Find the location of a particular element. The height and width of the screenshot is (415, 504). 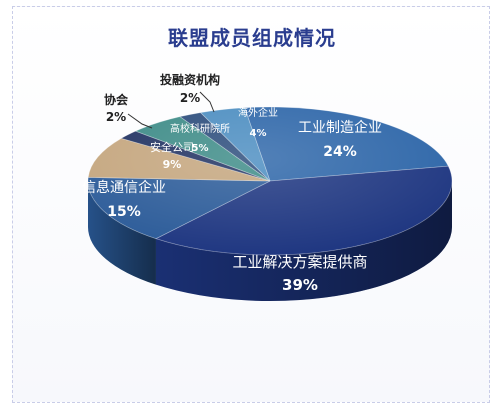

slice-value-3: 15% is located at coordinates (124, 212).